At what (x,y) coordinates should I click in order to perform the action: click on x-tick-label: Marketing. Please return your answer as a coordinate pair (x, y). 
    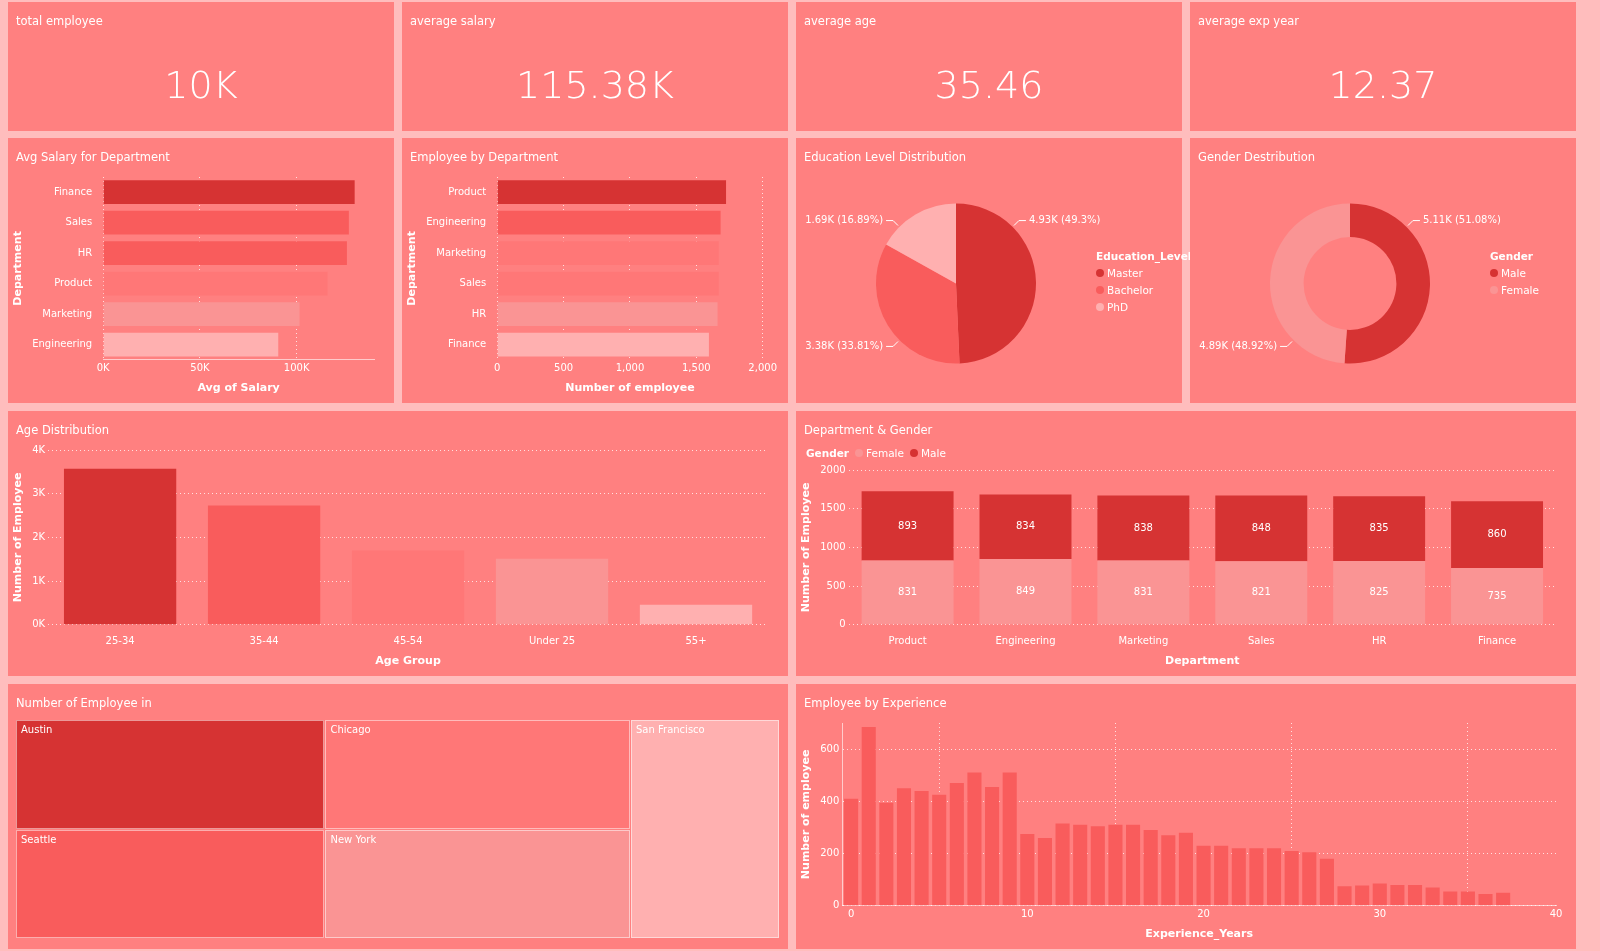
    Looking at the image, I should click on (1143, 641).